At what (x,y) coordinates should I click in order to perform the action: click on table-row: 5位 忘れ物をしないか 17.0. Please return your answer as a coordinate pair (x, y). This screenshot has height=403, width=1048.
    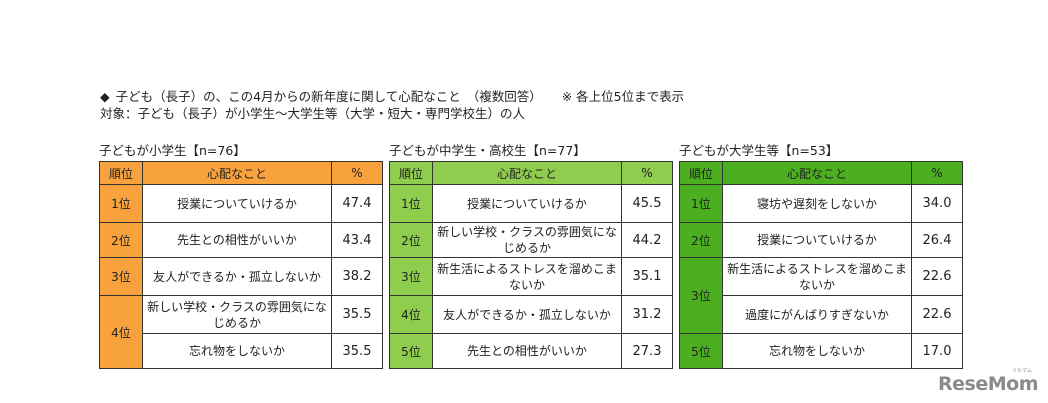
    Looking at the image, I should click on (821, 351).